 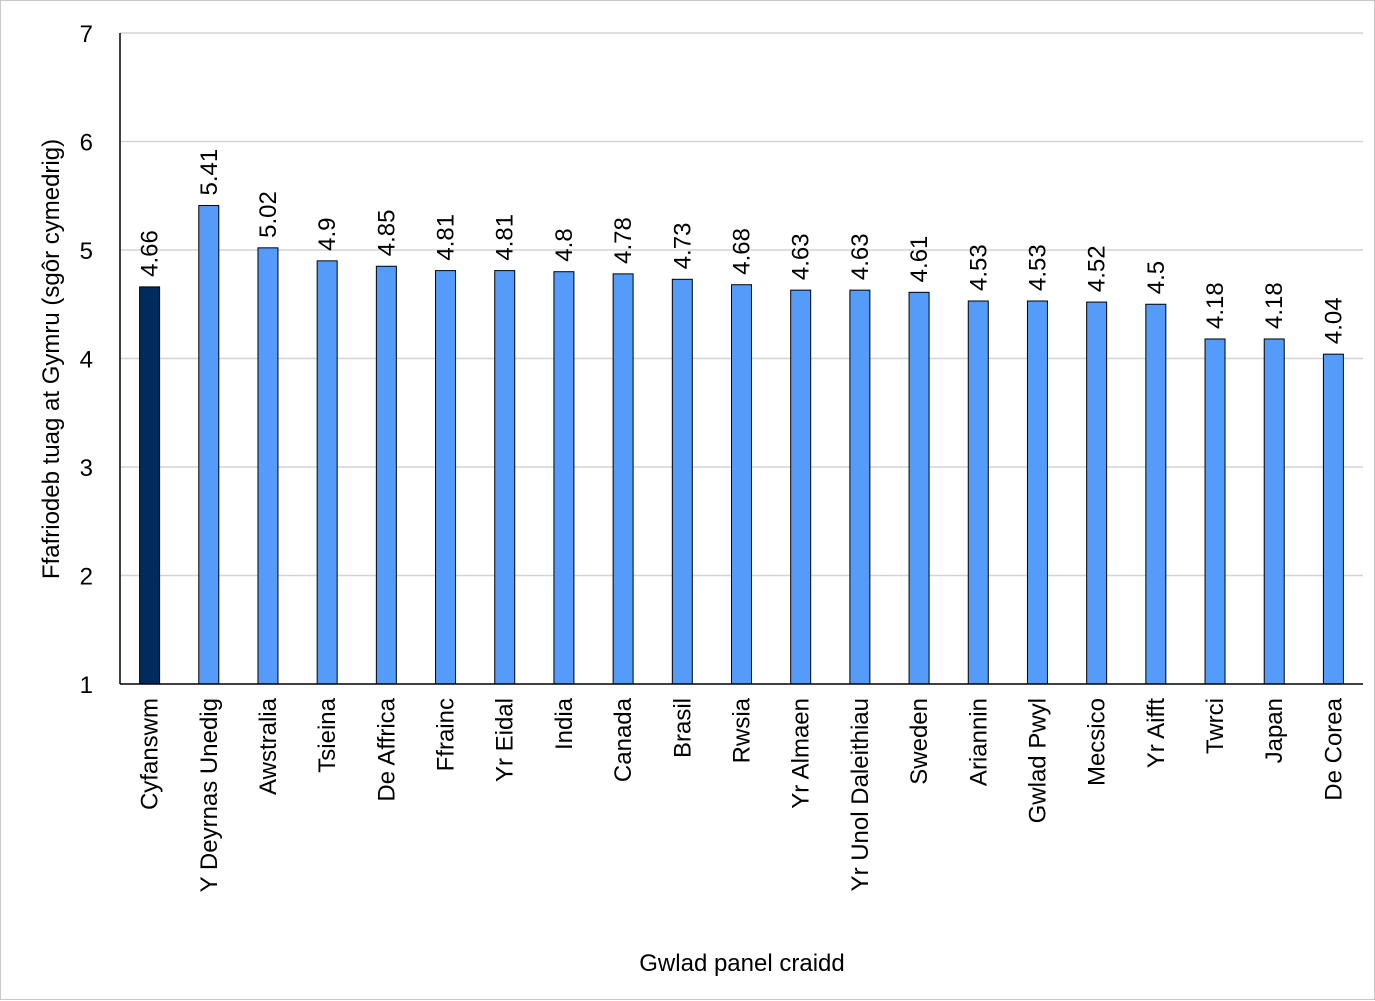 What do you see at coordinates (801, 256) in the screenshot?
I see `data-label-11: 4.63` at bounding box center [801, 256].